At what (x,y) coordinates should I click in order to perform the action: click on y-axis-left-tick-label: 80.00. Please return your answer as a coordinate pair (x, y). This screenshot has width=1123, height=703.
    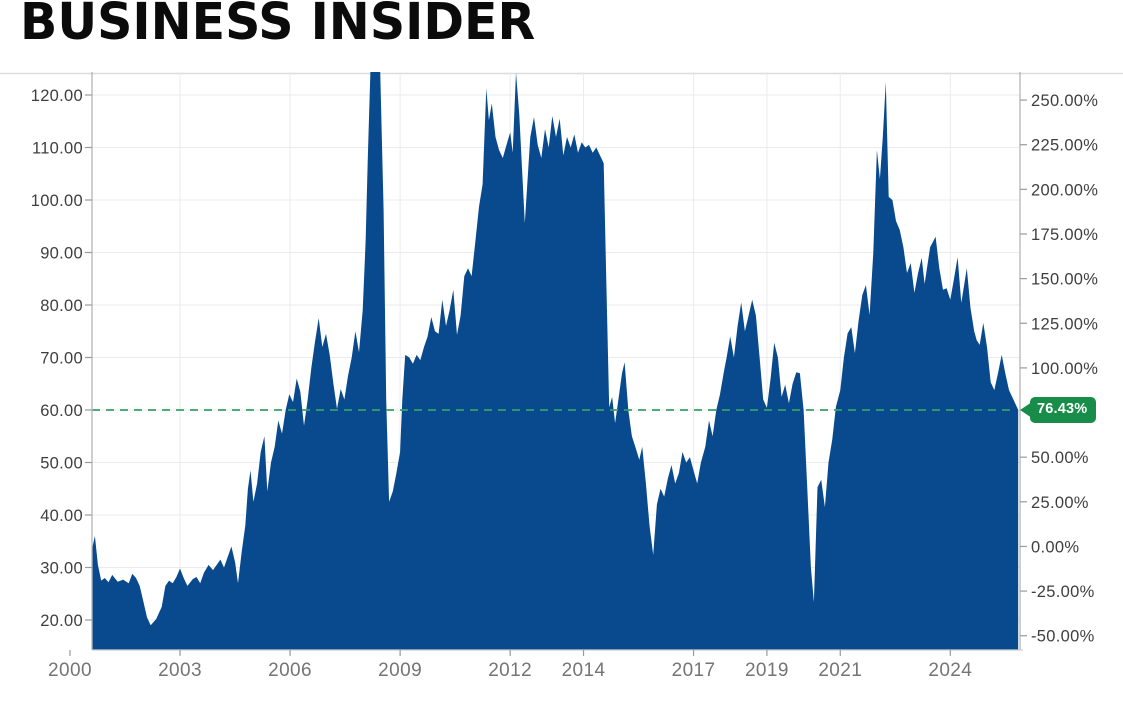
    Looking at the image, I should click on (61, 306).